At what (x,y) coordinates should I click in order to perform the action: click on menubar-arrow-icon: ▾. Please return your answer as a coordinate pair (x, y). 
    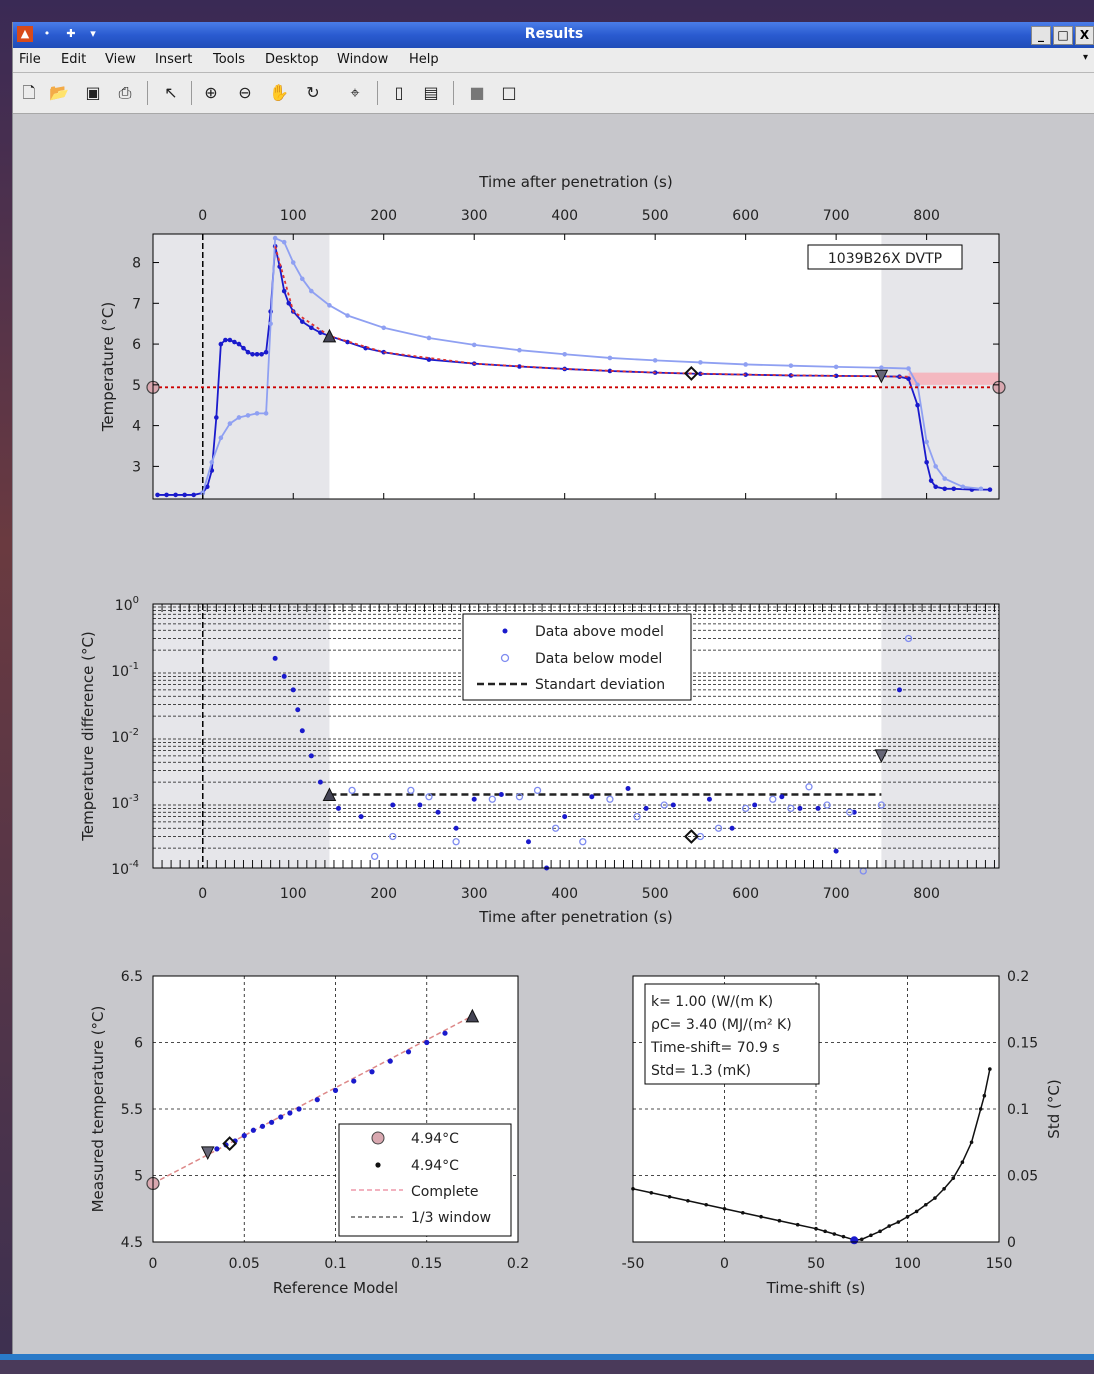
    Looking at the image, I should click on (1086, 57).